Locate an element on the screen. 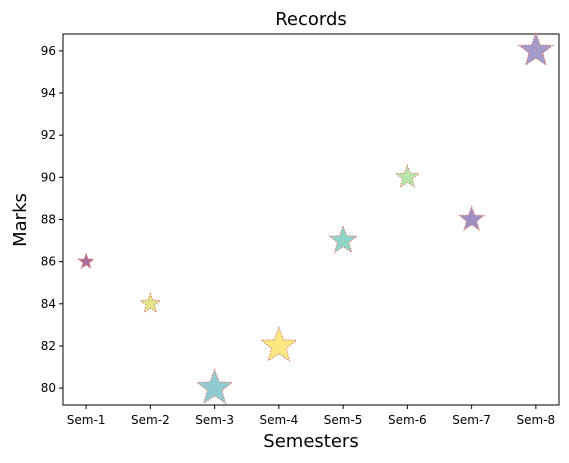 This screenshot has height=463, width=569. x-tick-label: Sem-4 is located at coordinates (279, 420).